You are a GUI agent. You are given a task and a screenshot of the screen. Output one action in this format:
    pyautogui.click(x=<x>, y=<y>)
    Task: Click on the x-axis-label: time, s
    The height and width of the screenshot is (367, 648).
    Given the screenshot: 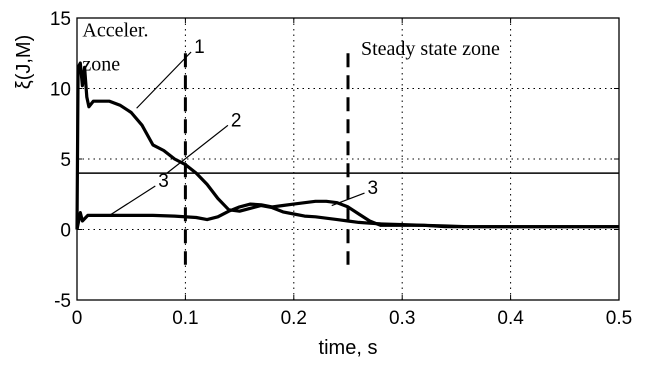 What is the action you would take?
    pyautogui.click(x=348, y=348)
    